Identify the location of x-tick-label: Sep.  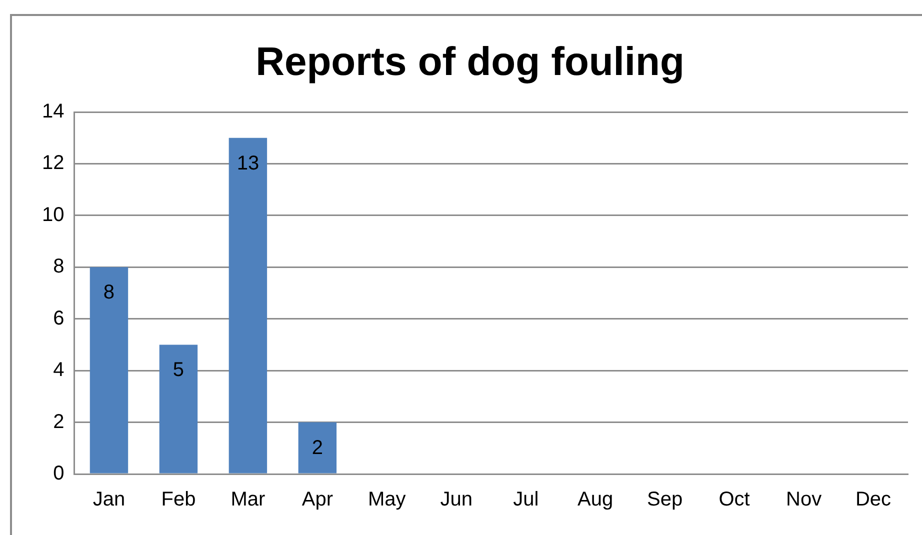
(665, 499).